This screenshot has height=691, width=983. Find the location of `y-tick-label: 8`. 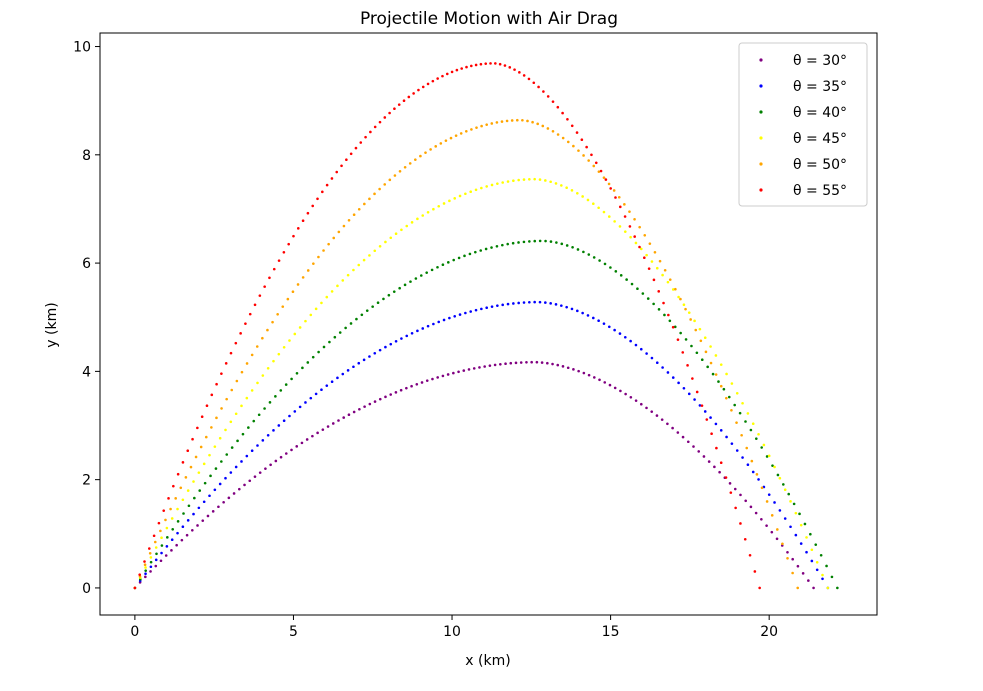

y-tick-label: 8 is located at coordinates (86, 156).